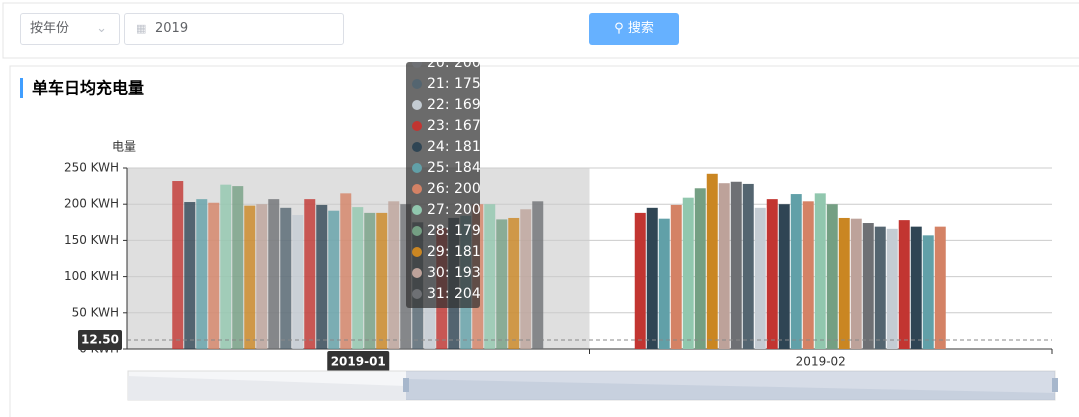 The height and width of the screenshot is (417, 1079). I want to click on tooltip-name: 20, so click(440, 66).